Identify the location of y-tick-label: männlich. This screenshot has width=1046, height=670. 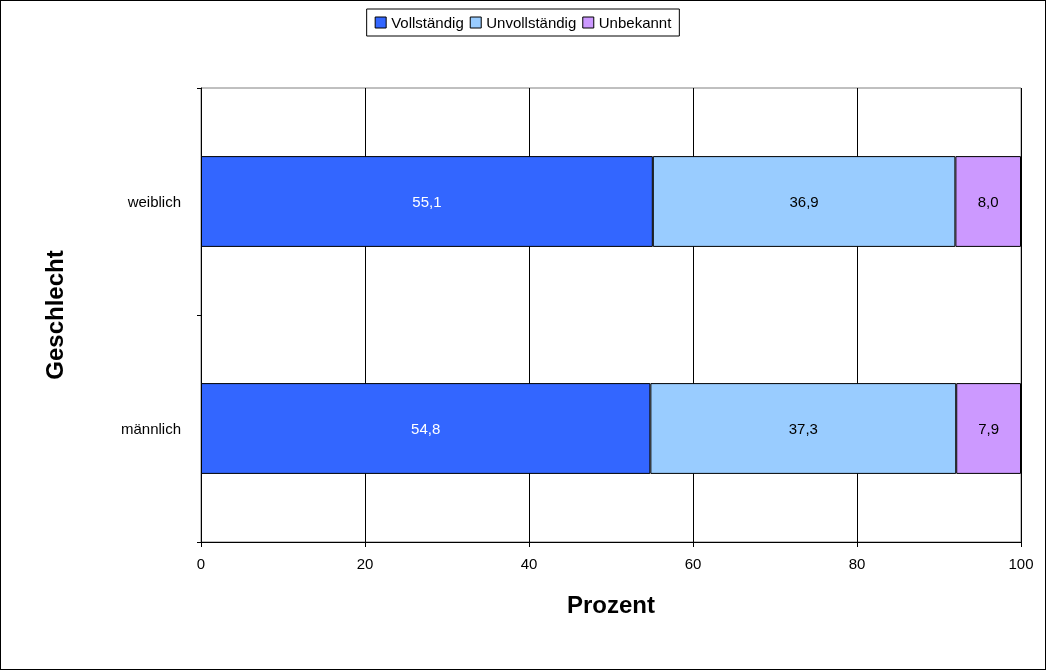
(150, 428).